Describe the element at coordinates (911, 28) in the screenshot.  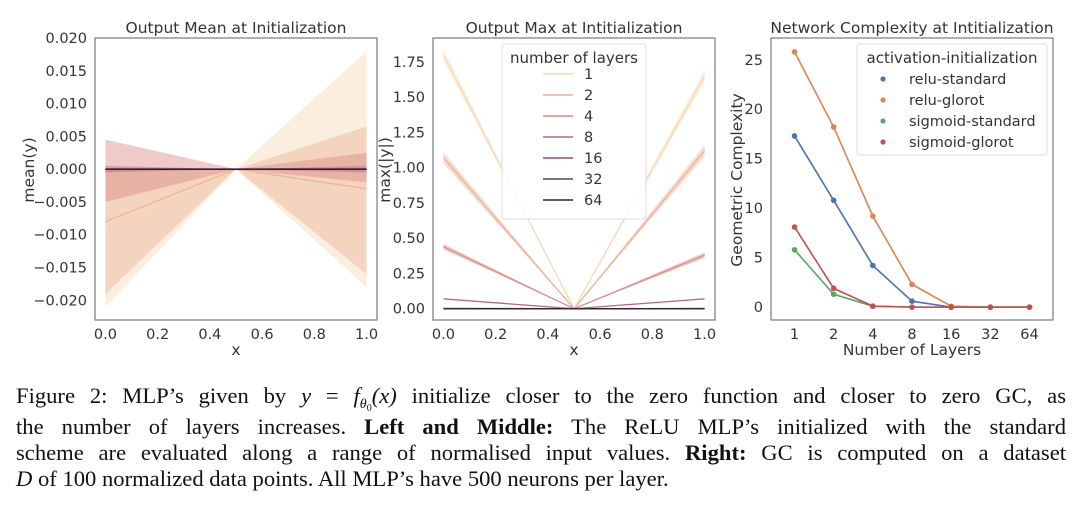
I see `plot-title: Network Complexity at Intitialization` at that location.